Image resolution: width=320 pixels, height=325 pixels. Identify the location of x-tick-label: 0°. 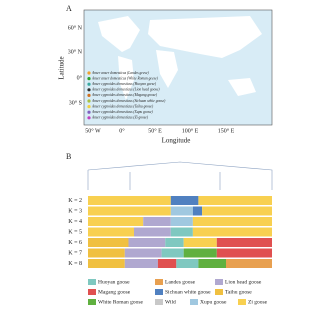
(122, 130).